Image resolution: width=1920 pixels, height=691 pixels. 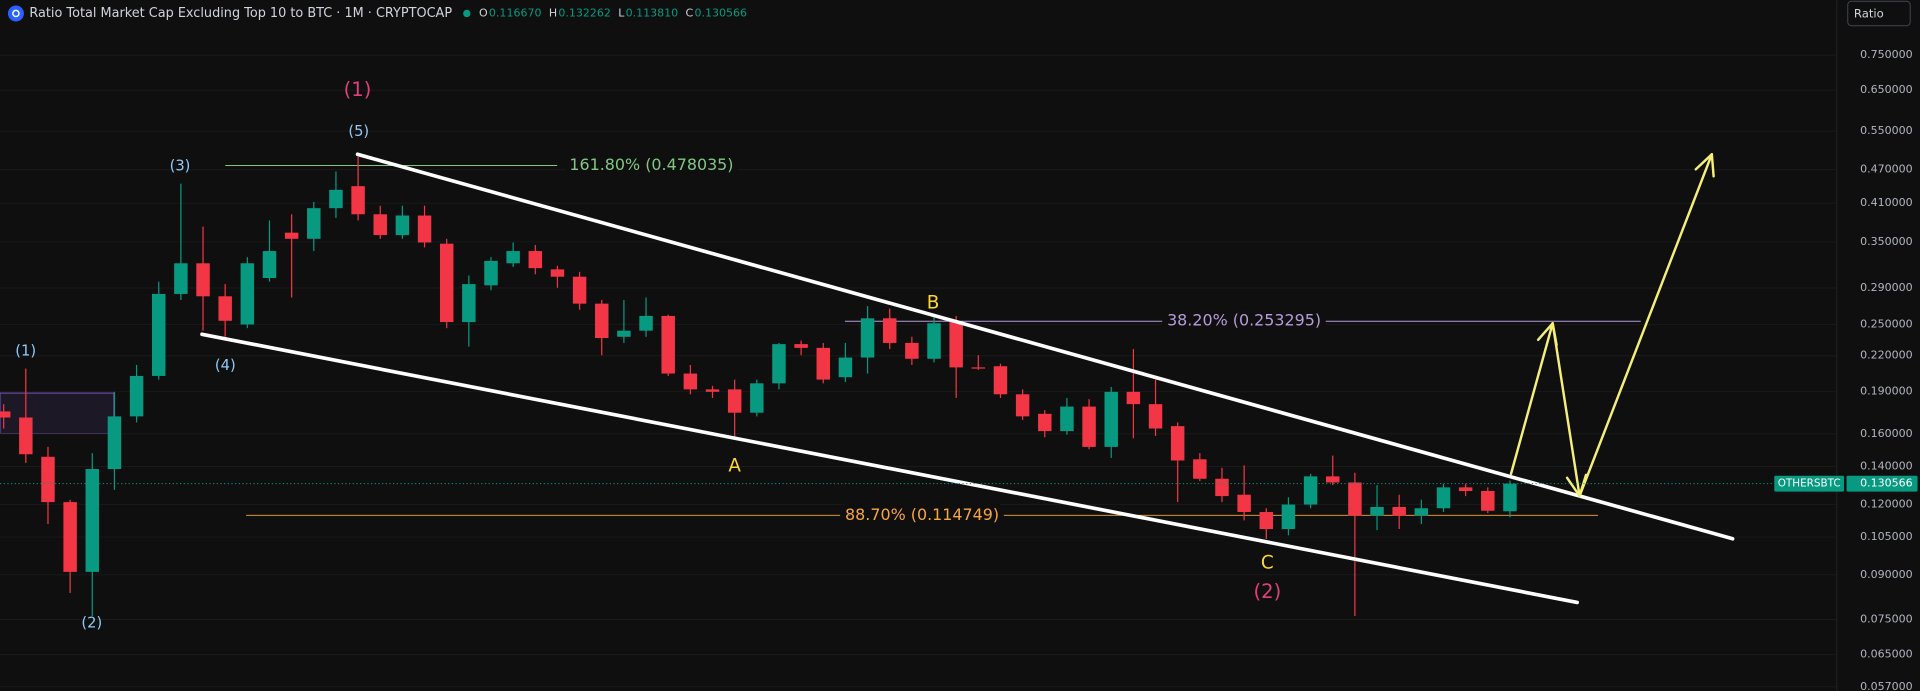 I want to click on price-tag: 0.130566, so click(x=1886, y=483).